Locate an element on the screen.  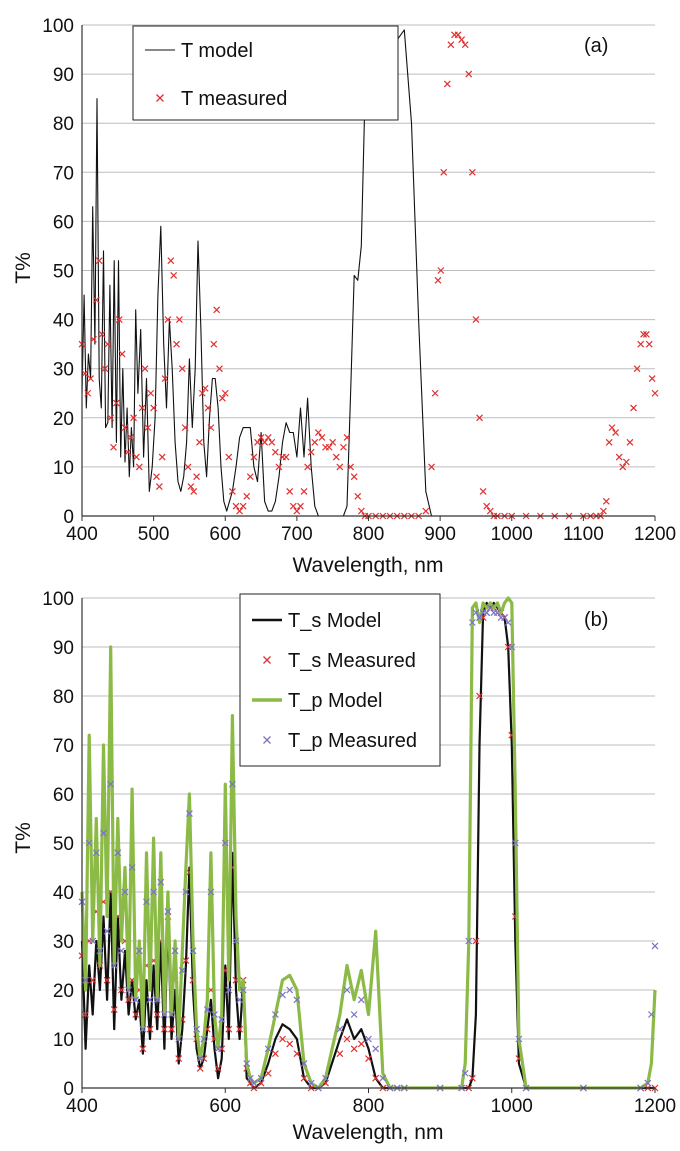
b-y-tick-label: 30 is located at coordinates (63, 942).